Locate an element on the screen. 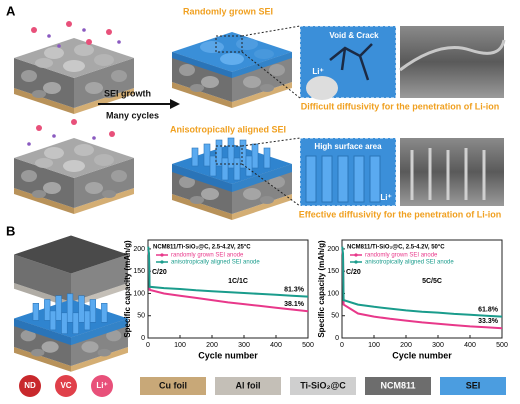  legend-box-label: Al foil is located at coordinates (248, 385).